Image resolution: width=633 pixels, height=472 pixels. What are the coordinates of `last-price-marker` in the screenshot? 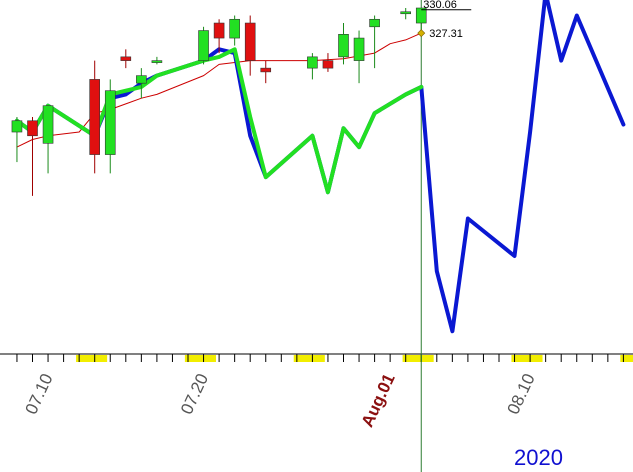 It's located at (421, 33).